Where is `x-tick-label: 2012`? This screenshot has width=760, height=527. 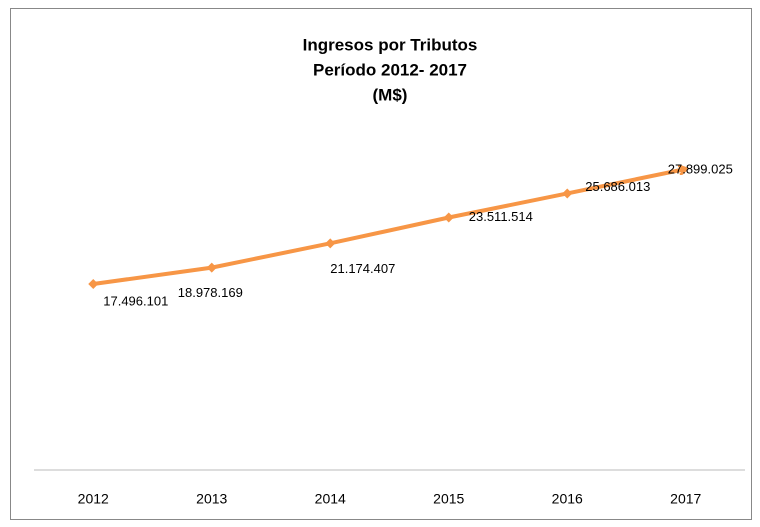 x-tick-label: 2012 is located at coordinates (93, 499).